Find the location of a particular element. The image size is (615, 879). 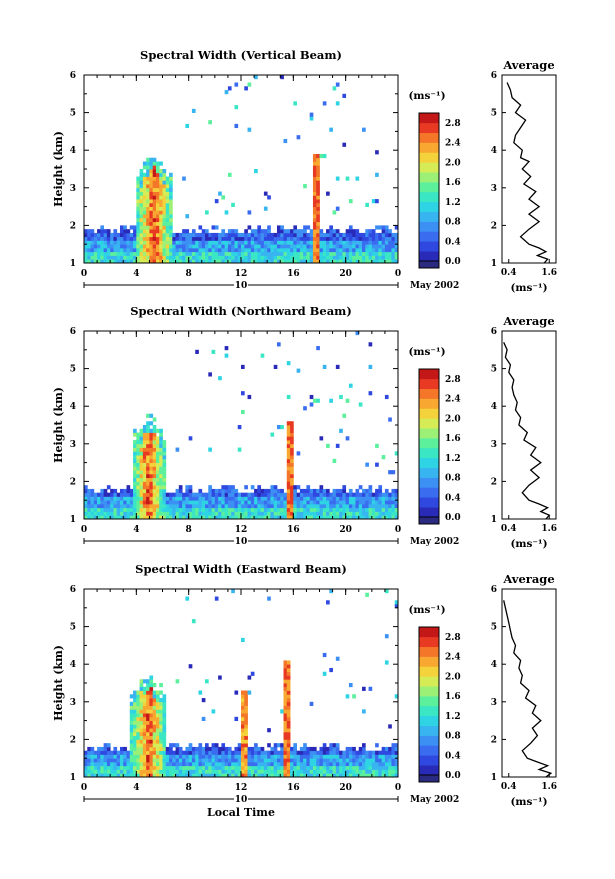

x-tick-label: 12 is located at coordinates (241, 788).